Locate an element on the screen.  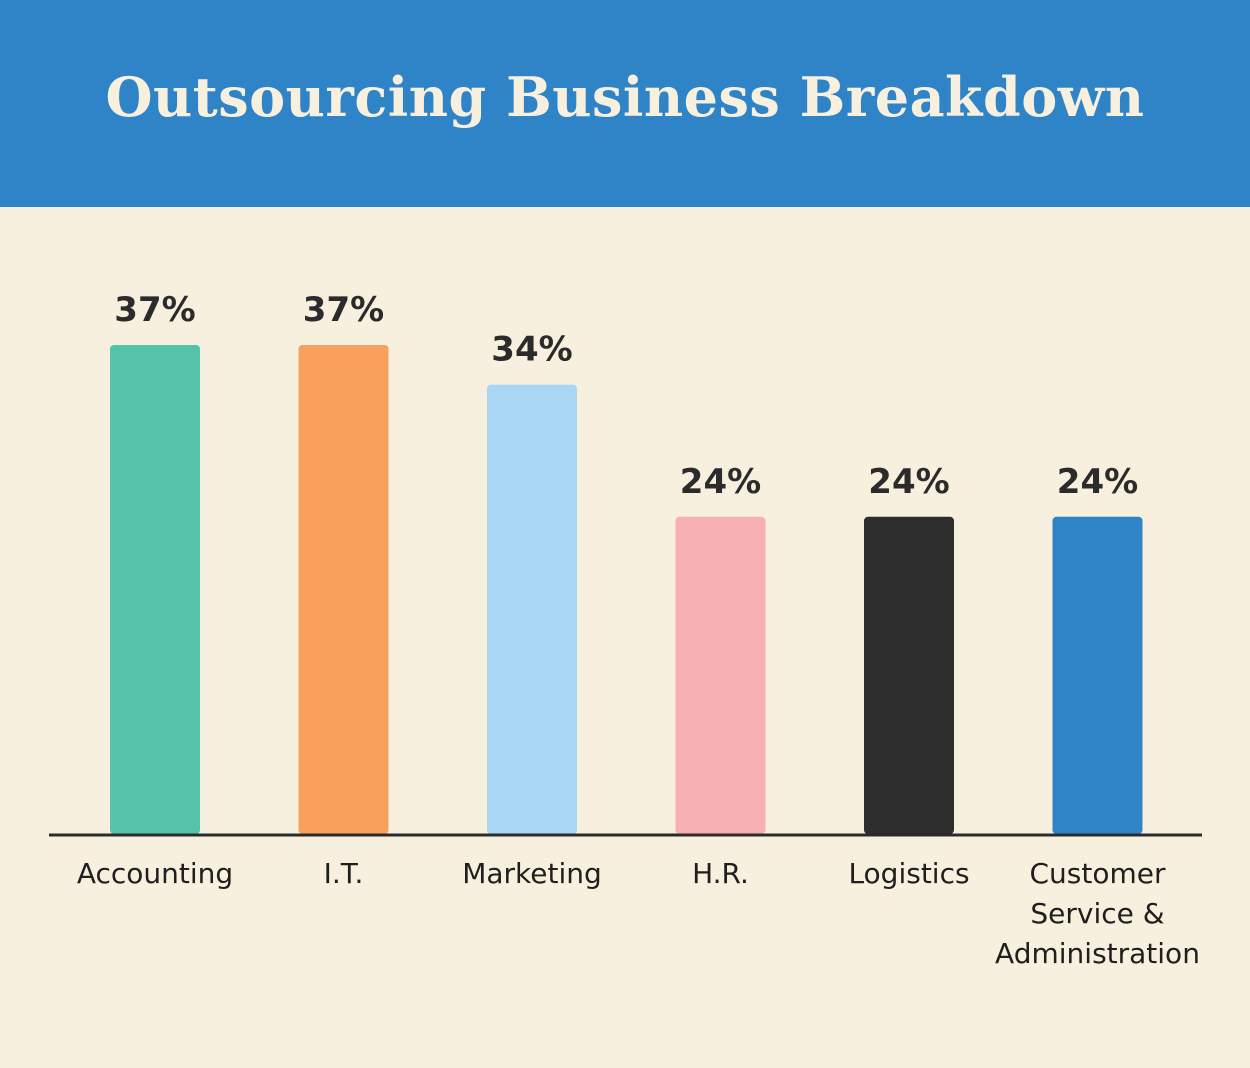
bar-h-r is located at coordinates (720, 675).